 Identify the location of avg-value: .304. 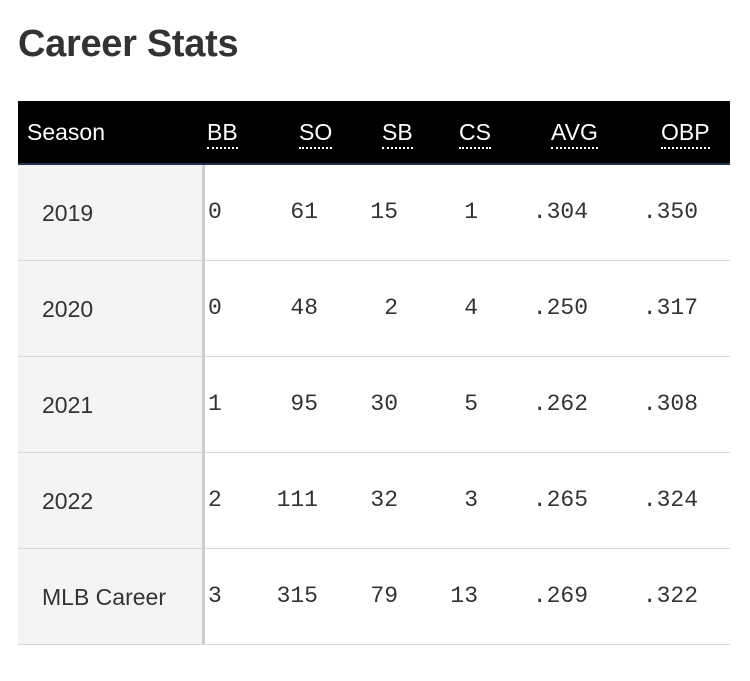
(560, 212).